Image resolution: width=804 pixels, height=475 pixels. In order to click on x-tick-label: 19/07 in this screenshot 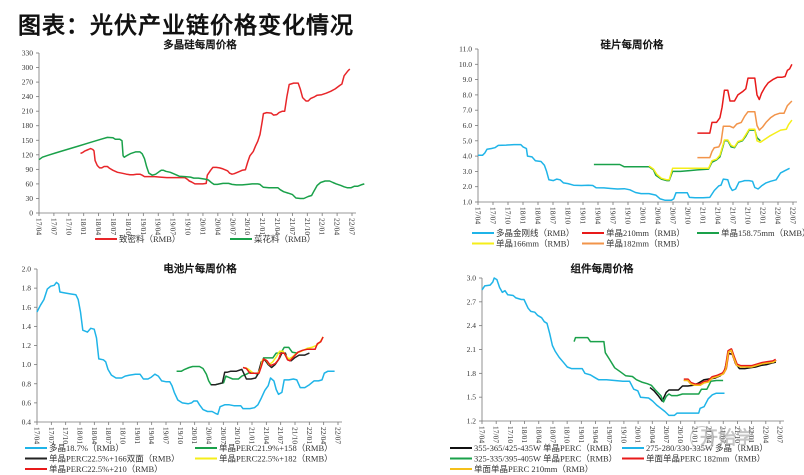, I will do `click(609, 434)`.